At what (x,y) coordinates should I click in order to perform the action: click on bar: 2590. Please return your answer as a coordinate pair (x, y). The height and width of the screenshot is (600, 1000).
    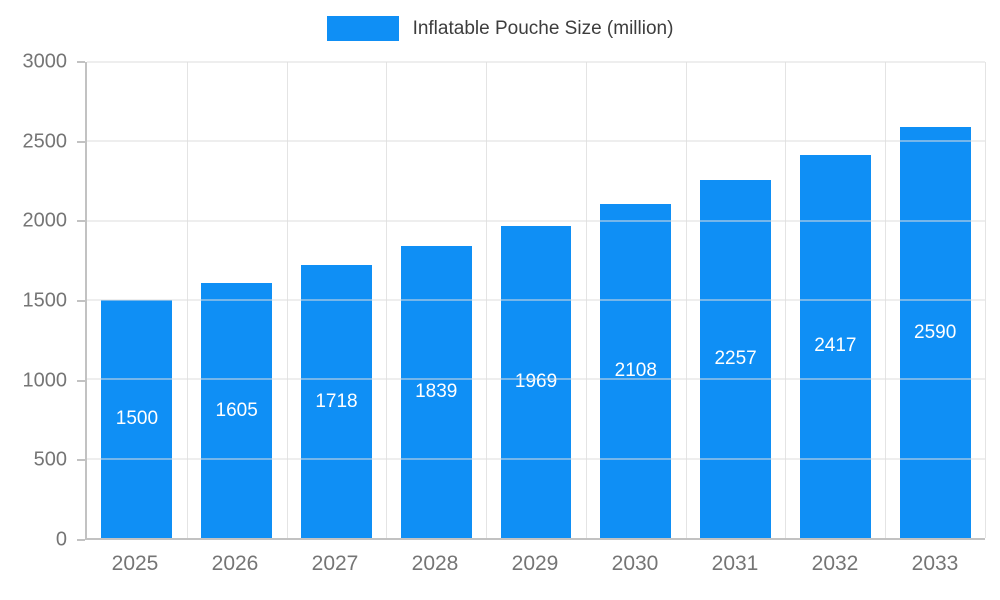
    Looking at the image, I should click on (935, 332).